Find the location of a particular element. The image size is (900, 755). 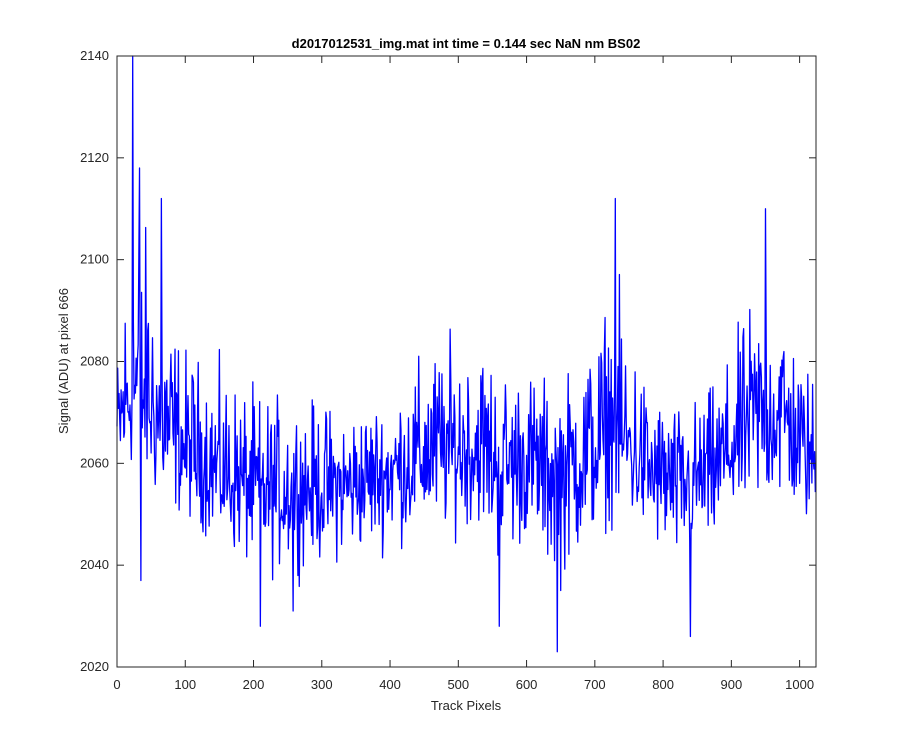

x-tick-label: 700 is located at coordinates (595, 684).